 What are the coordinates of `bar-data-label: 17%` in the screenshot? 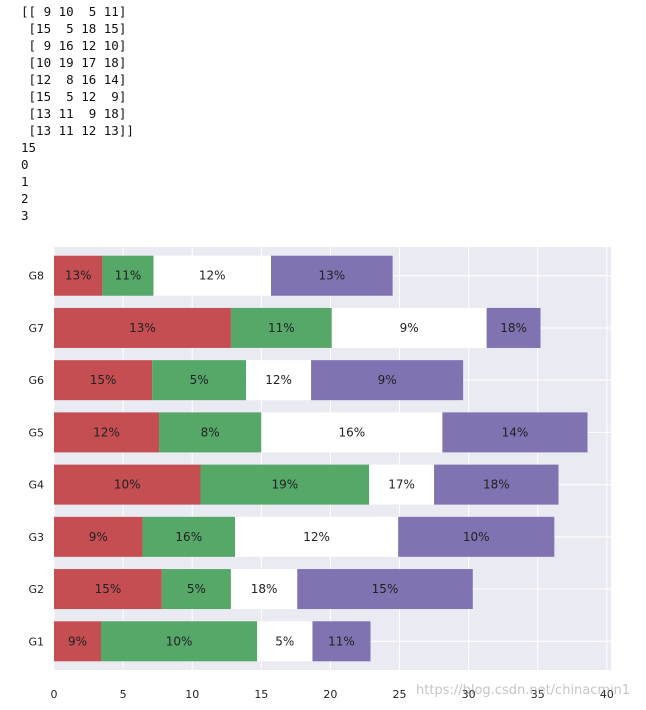 It's located at (401, 485).